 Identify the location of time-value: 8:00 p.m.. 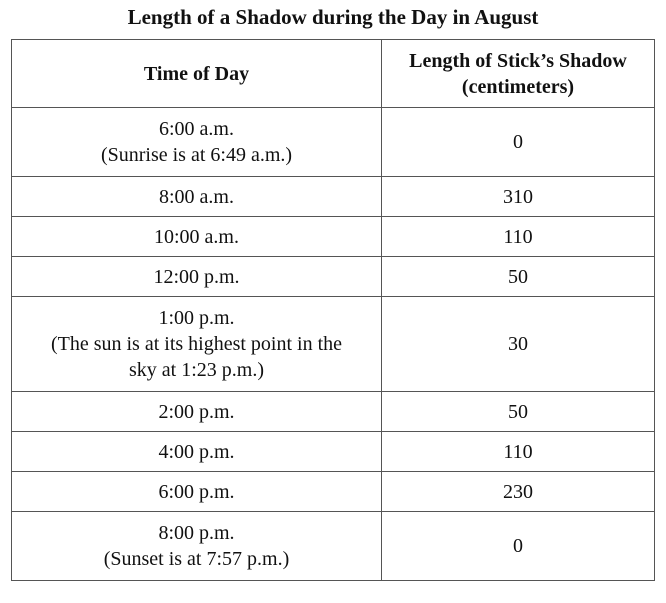
(196, 533).